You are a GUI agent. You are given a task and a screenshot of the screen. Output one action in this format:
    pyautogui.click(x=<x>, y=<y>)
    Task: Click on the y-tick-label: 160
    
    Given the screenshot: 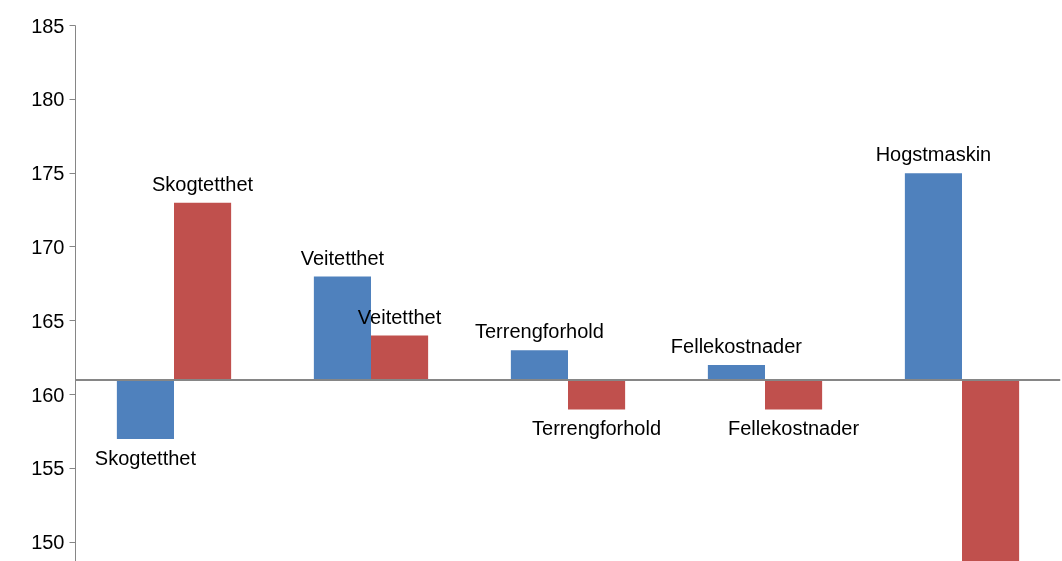 What is the action you would take?
    pyautogui.click(x=48, y=394)
    